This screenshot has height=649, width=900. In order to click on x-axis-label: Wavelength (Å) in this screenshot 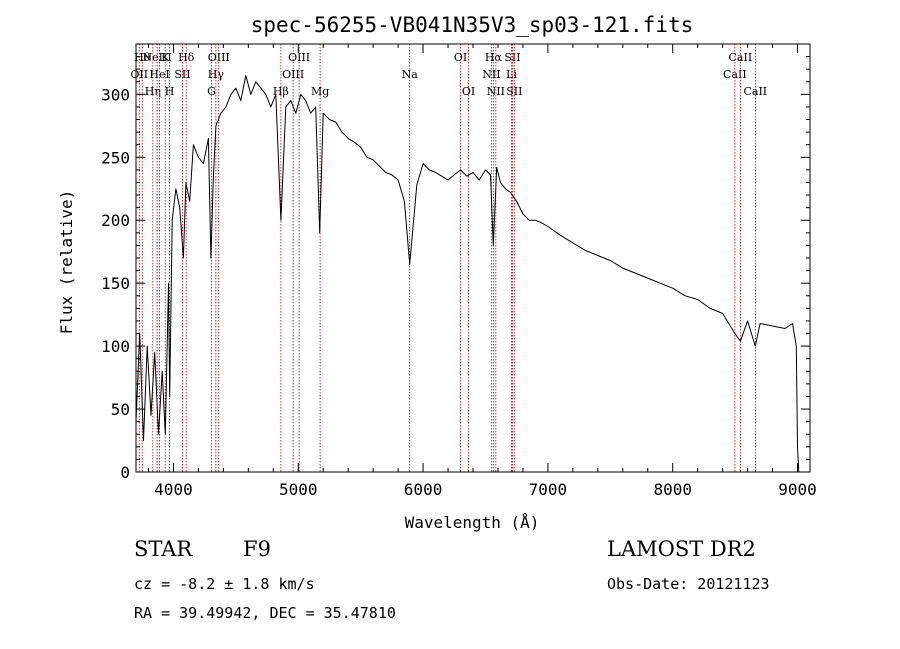, I will do `click(472, 522)`.